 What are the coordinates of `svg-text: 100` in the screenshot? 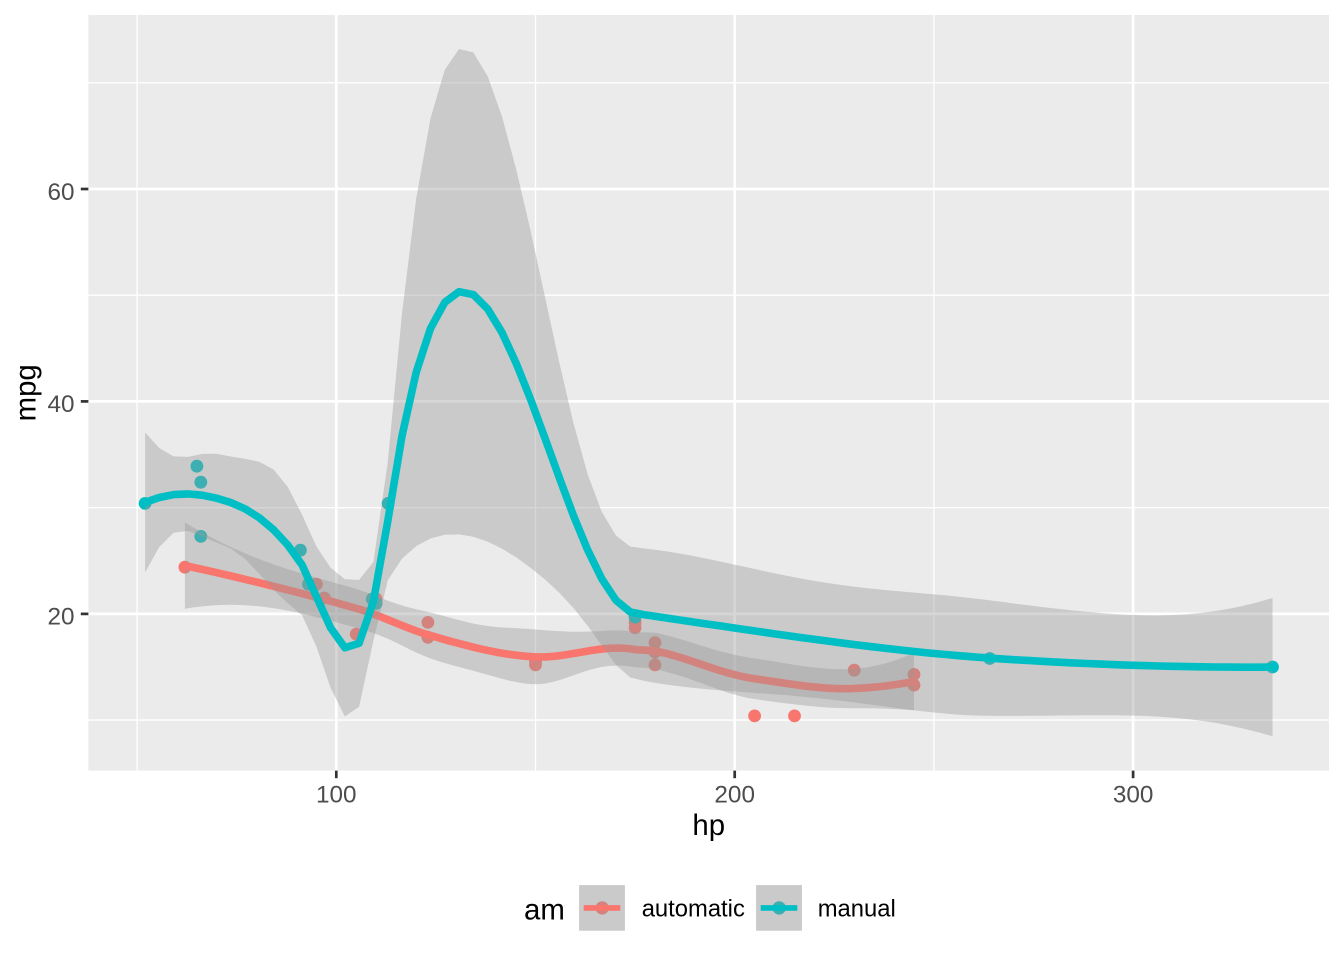 It's located at (336, 794).